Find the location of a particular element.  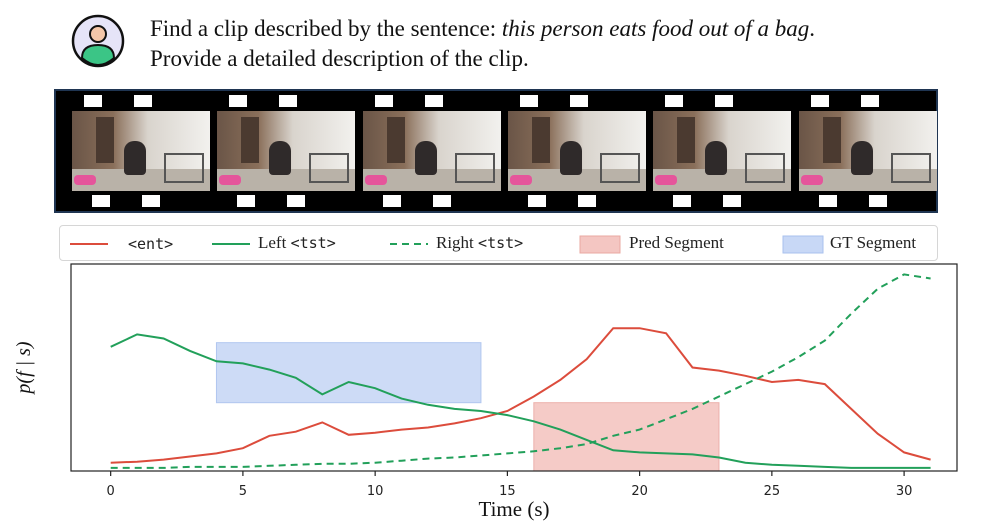

avatar-body is located at coordinates (98, 55).